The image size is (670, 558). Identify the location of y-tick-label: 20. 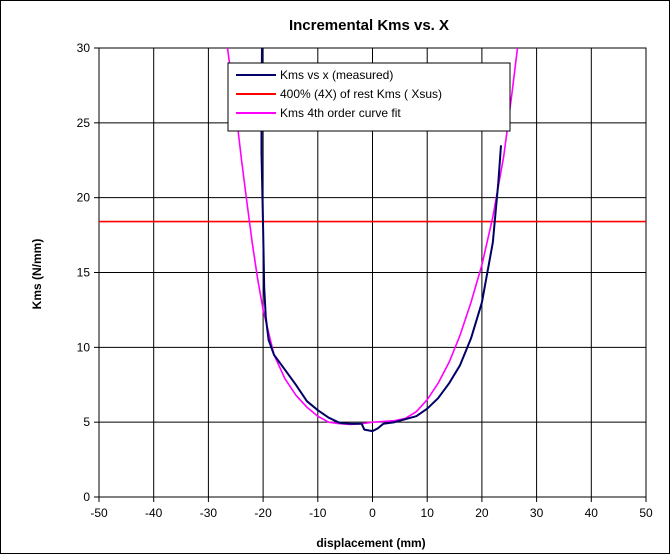
(84, 198).